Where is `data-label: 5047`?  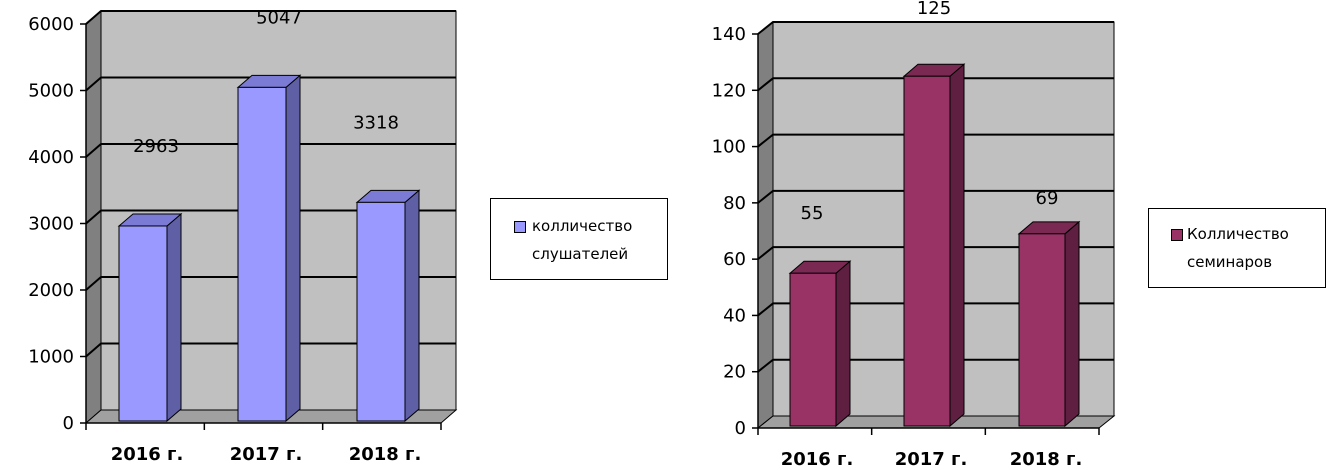
data-label: 5047 is located at coordinates (279, 17).